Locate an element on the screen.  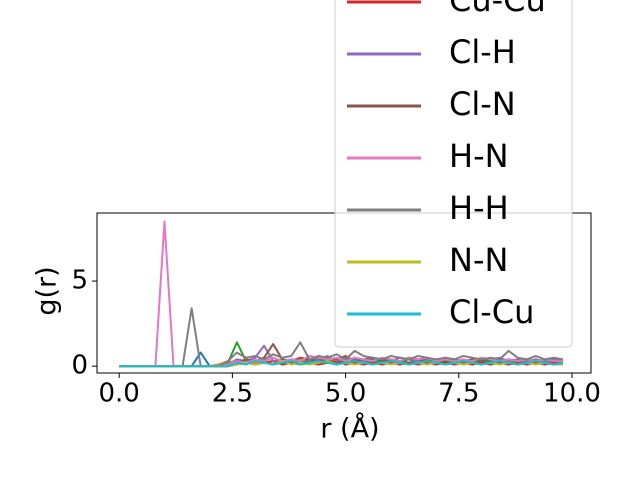
legend-label: N-N is located at coordinates (478, 260).